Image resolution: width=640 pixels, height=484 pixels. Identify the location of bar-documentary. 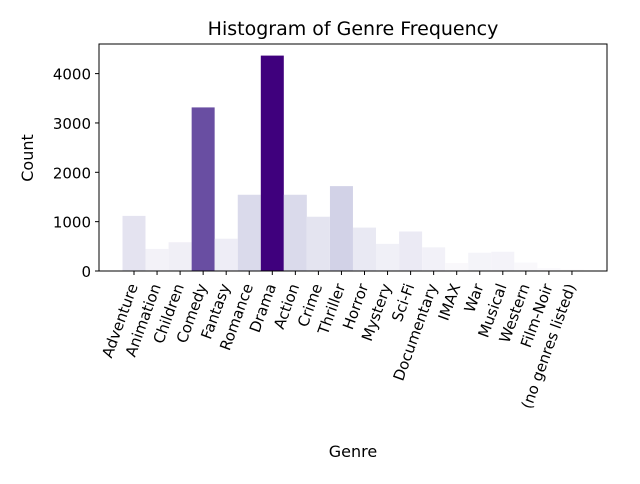
(434, 259).